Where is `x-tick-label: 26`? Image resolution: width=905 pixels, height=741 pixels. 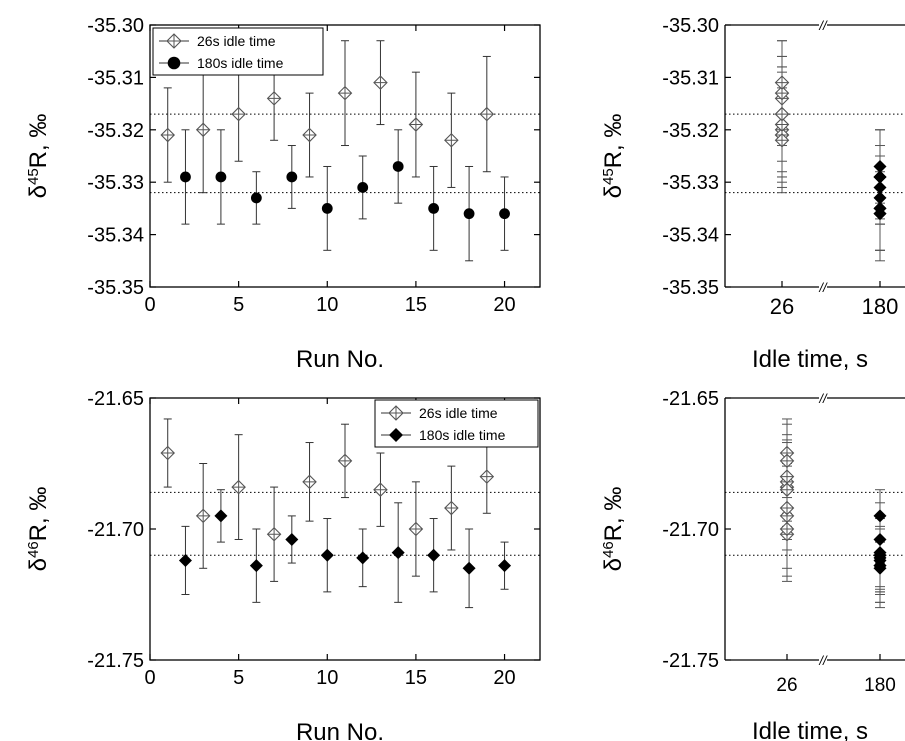
x-tick-label: 26 is located at coordinates (786, 685).